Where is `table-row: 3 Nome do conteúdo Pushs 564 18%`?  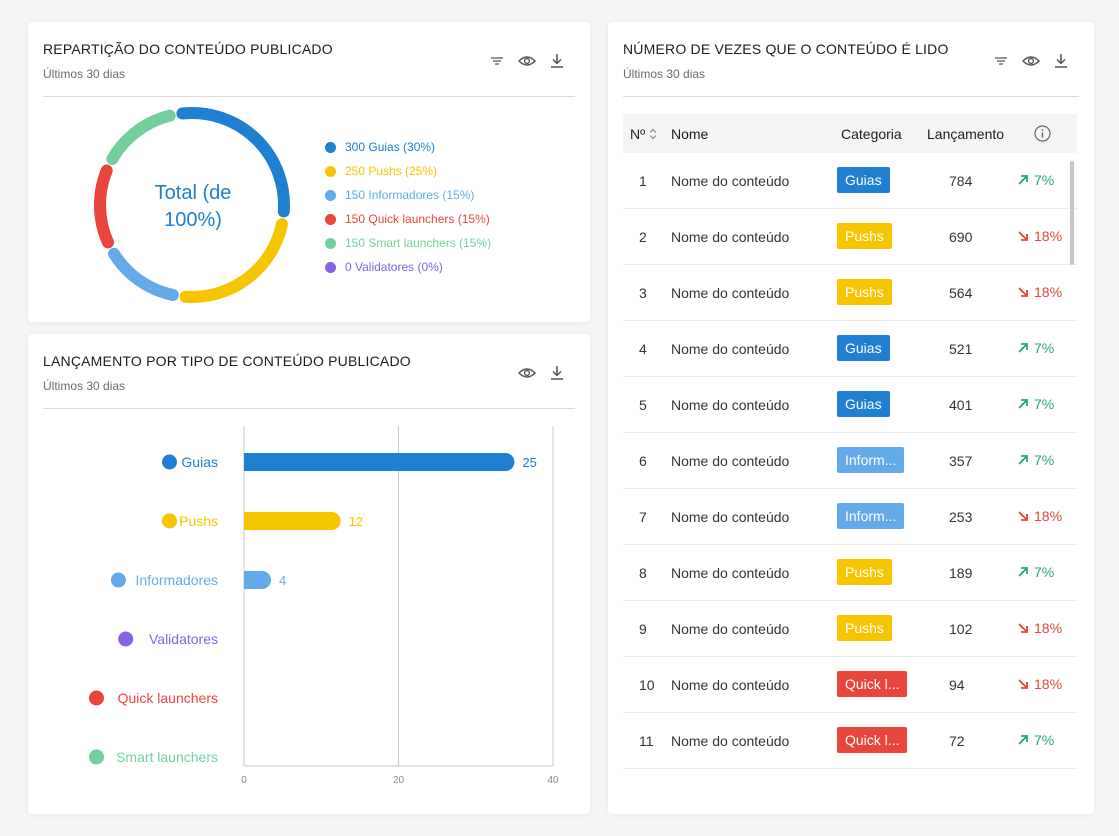
table-row: 3 Nome do conteúdo Pushs 564 18% is located at coordinates (850, 293).